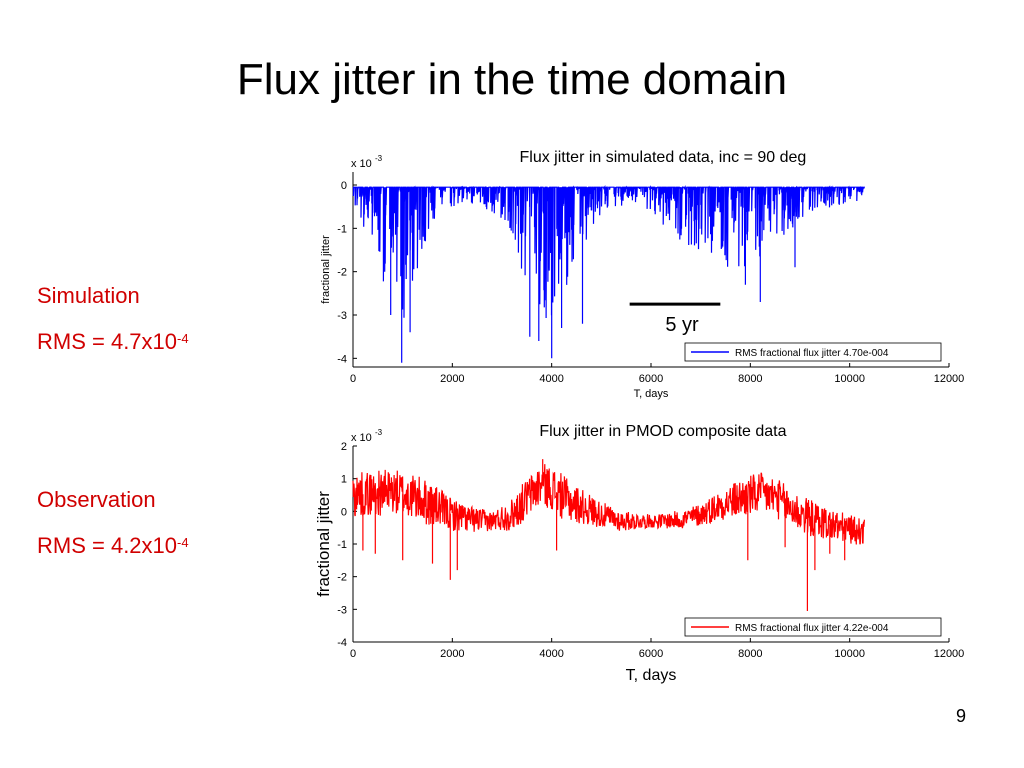 The image size is (1024, 768). I want to click on simulation-rms-exponent: -4, so click(183, 338).